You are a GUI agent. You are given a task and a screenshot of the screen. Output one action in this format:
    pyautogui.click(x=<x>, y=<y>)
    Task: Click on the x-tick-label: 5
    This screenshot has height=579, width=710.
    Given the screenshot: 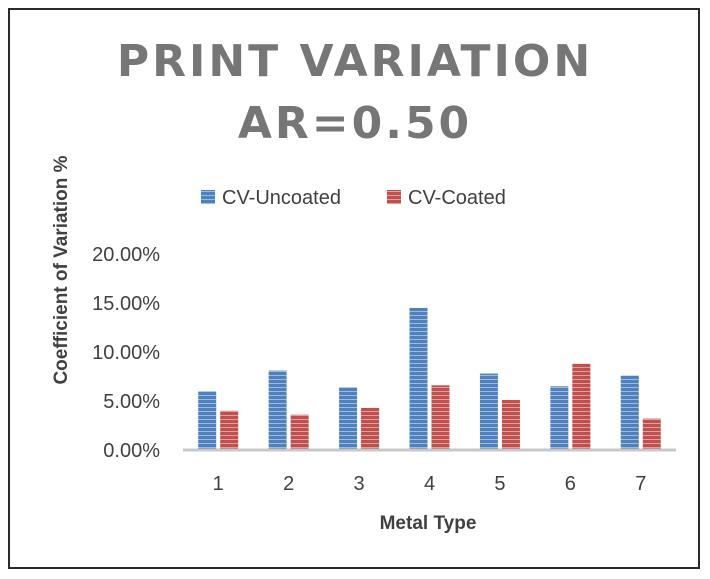 What is the action you would take?
    pyautogui.click(x=499, y=484)
    